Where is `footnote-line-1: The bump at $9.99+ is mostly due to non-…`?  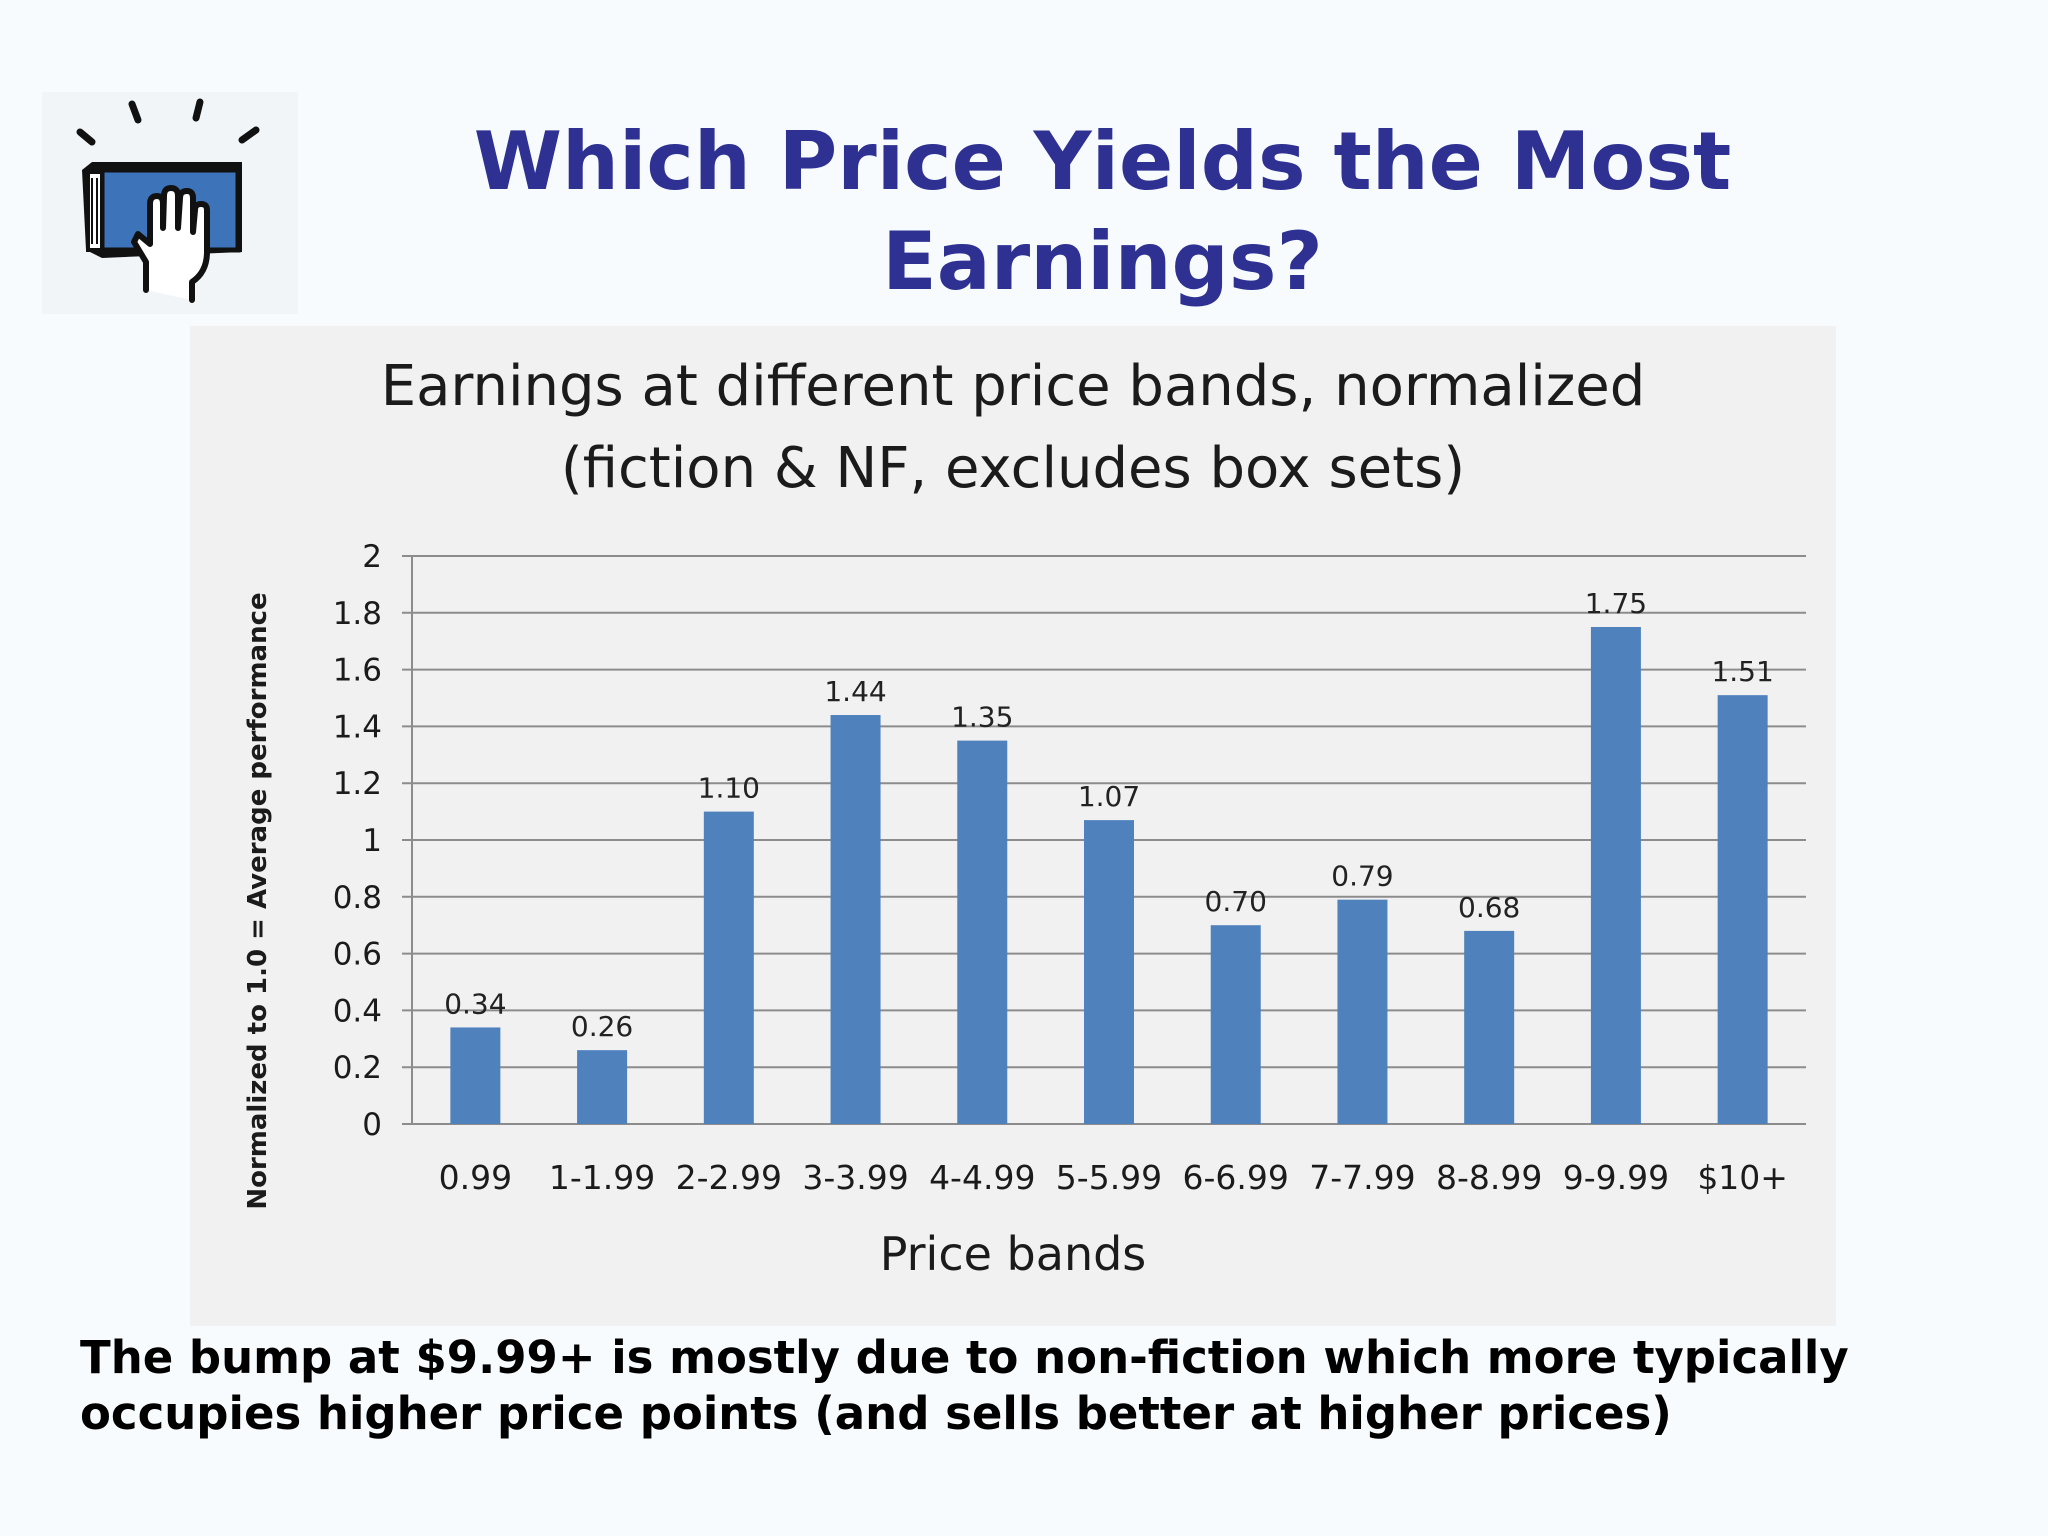
footnote-line-1: The bump at $9.99+ is mostly due to non-… is located at coordinates (964, 1357).